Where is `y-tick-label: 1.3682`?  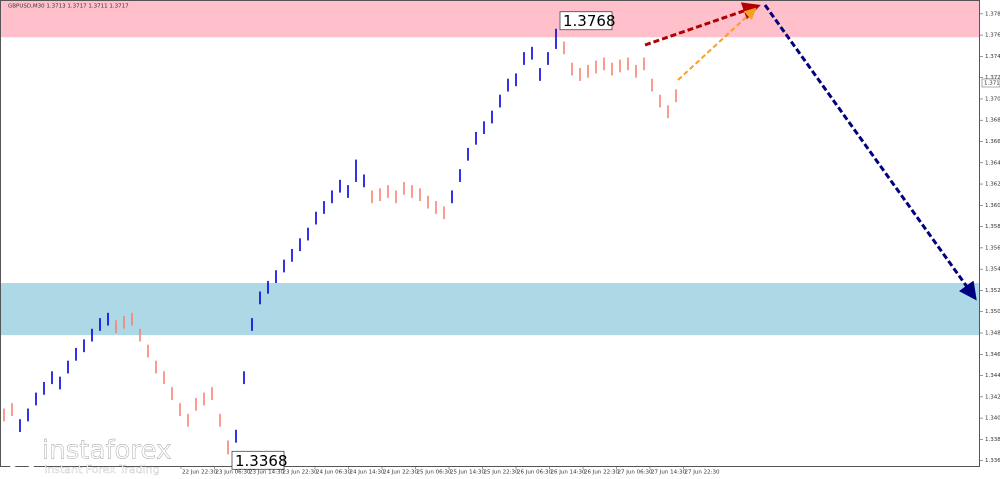 y-tick-label: 1.3682 is located at coordinates (992, 121).